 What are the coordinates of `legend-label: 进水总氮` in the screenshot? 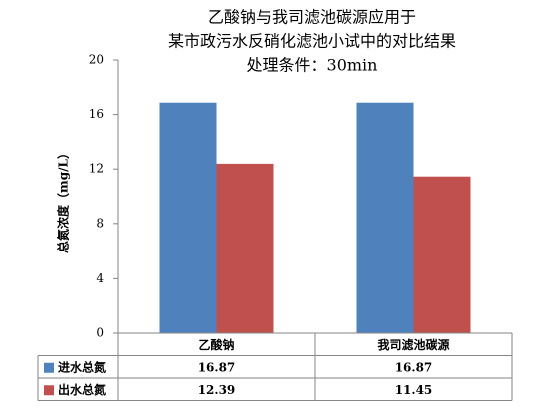 It's located at (82, 366).